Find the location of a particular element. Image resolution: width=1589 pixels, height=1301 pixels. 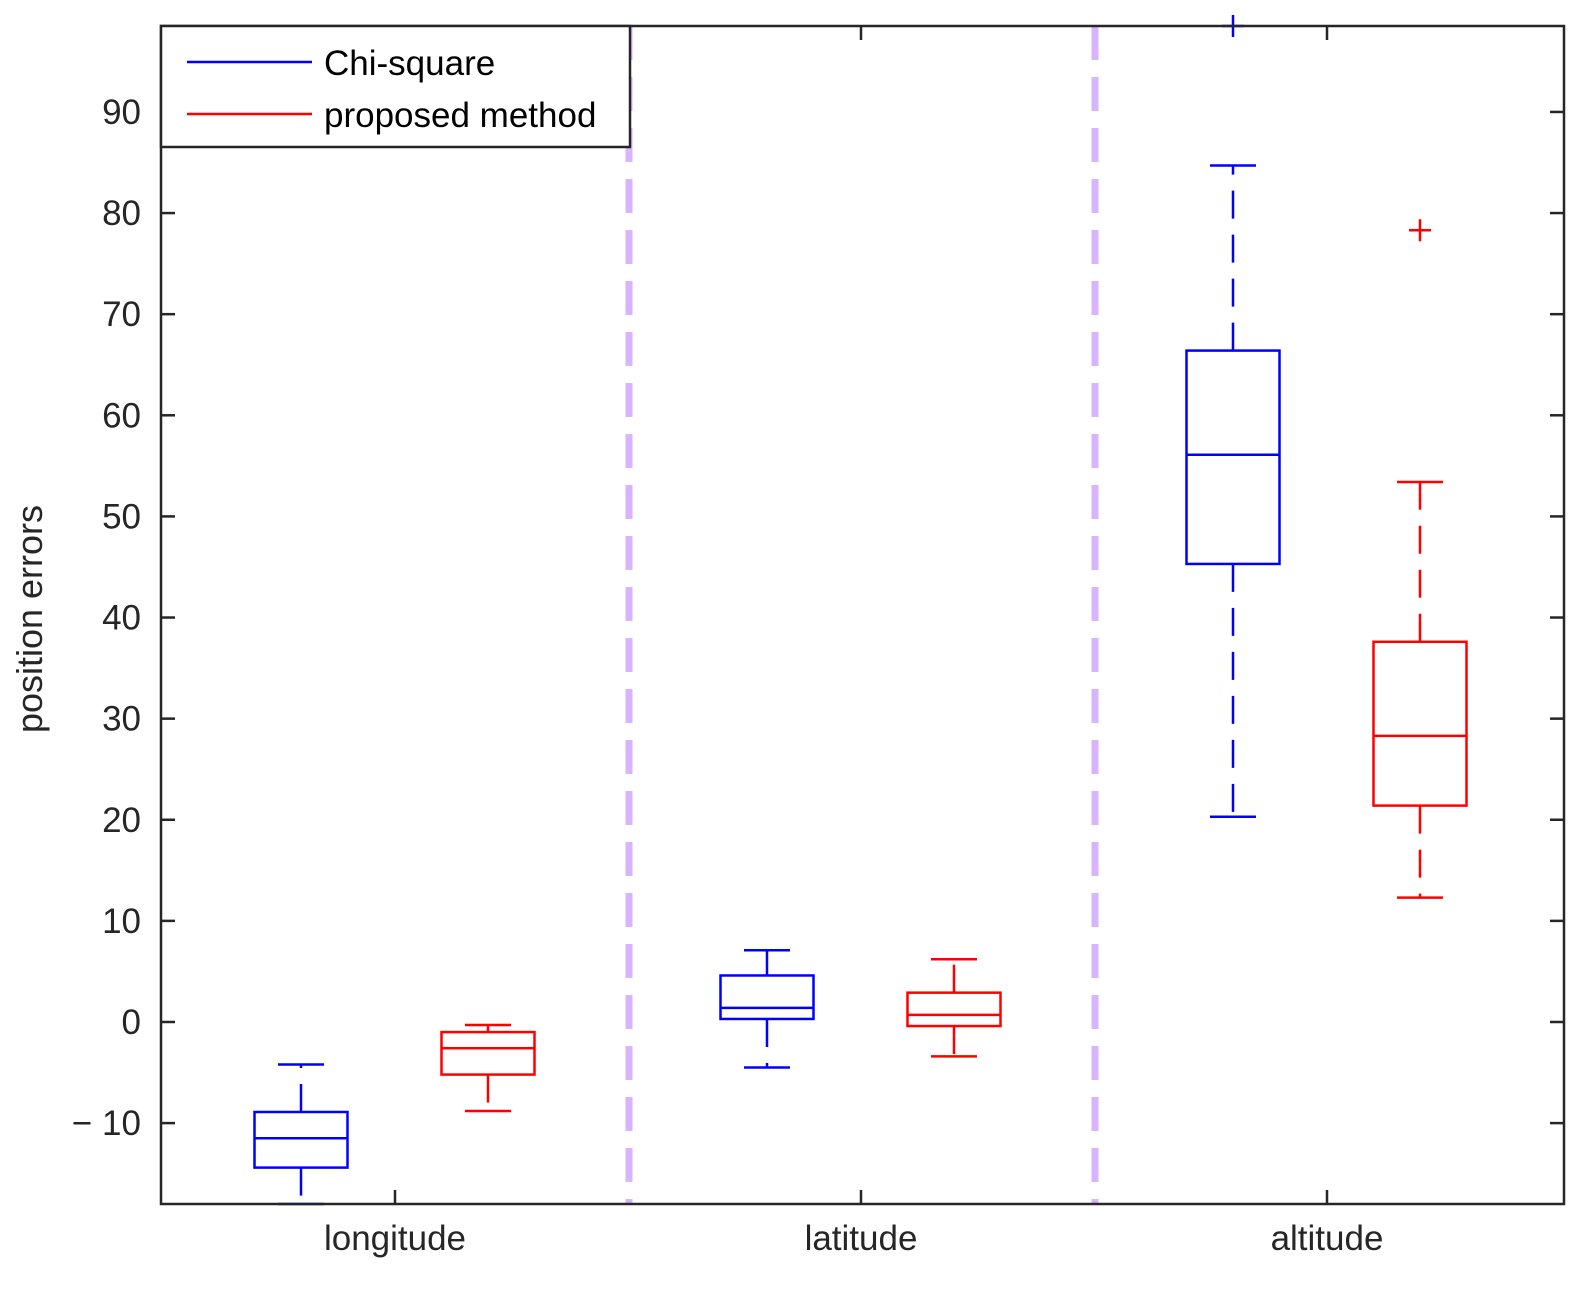

iqr-box-proposed-method-longitude is located at coordinates (488, 1053).